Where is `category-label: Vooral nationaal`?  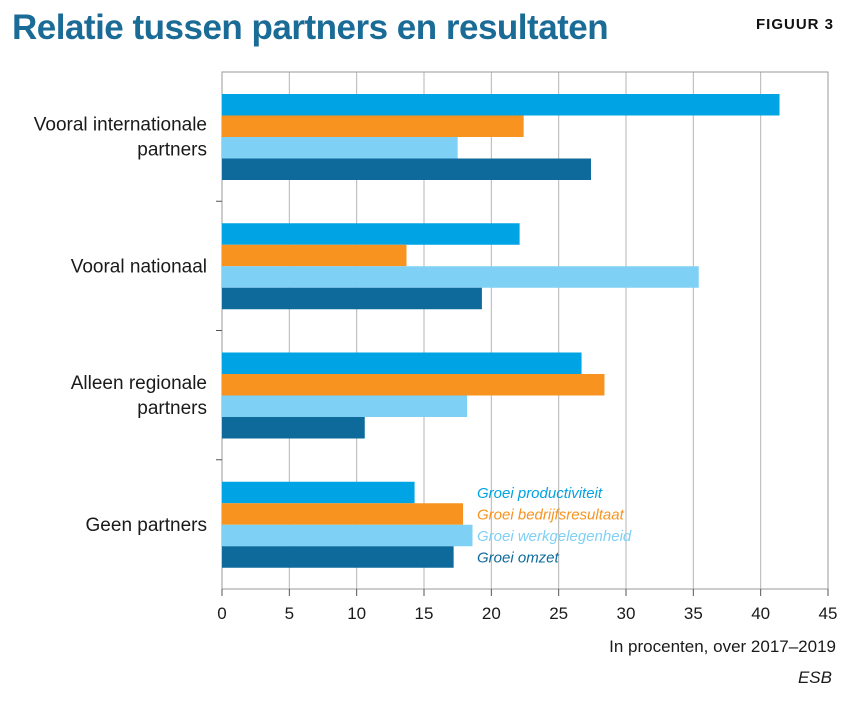
category-label: Vooral nationaal is located at coordinates (139, 266).